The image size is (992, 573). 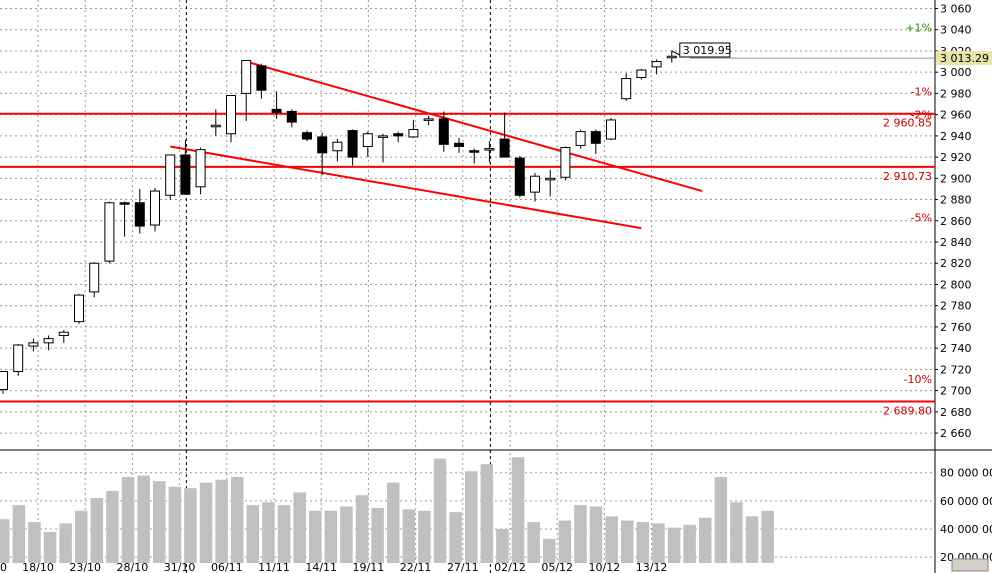 I want to click on price-tick-label: 2 980, so click(x=956, y=93).